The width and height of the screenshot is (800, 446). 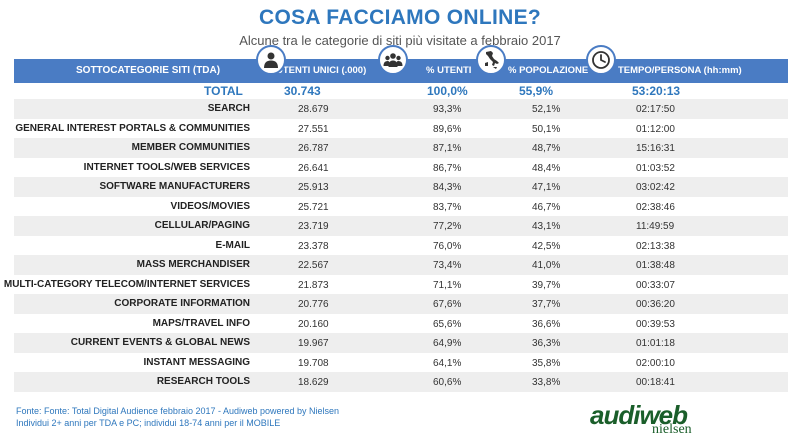 I want to click on row-users: 27.551, so click(x=313, y=129).